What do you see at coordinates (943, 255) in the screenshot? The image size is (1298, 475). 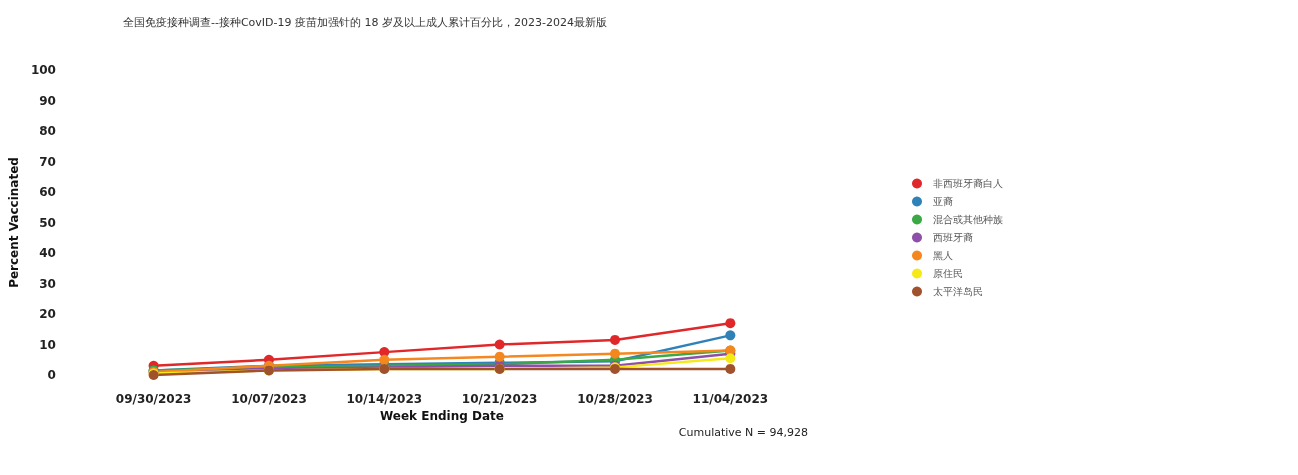 I see `legend-label: 黑人` at bounding box center [943, 255].